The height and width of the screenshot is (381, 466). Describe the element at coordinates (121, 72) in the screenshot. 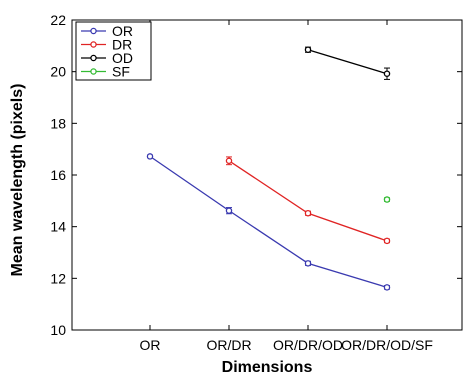

I see `legend-label: SF` at that location.